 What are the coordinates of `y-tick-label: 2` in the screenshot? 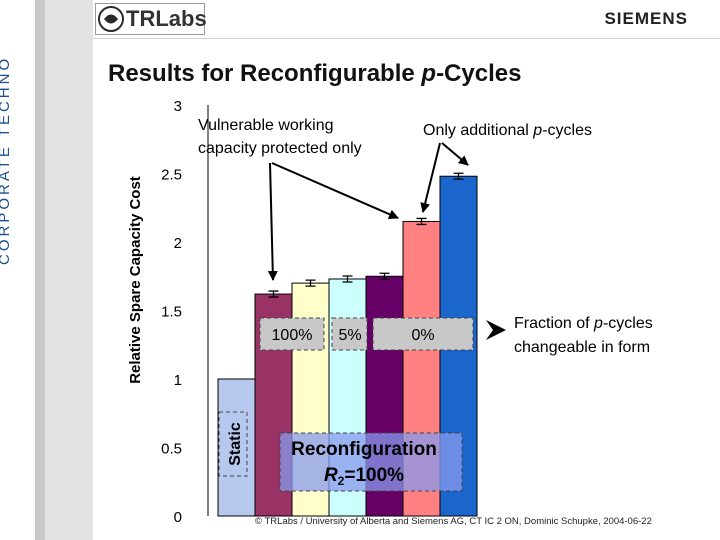 It's located at (178, 243).